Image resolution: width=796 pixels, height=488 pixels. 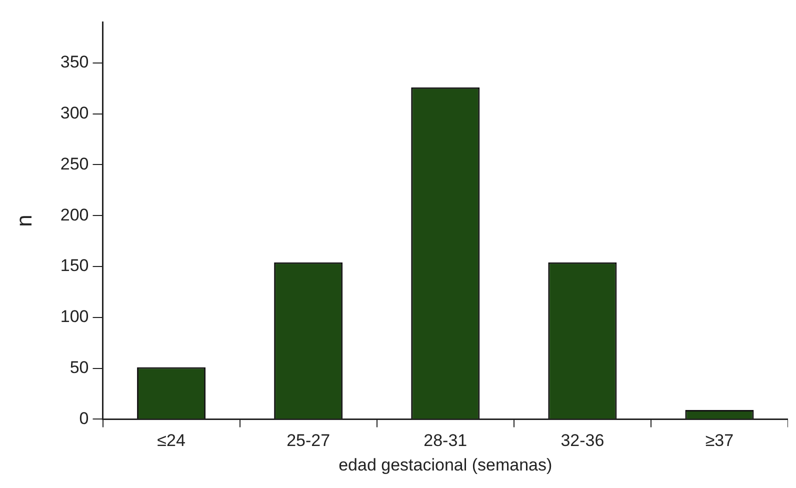 What do you see at coordinates (74, 214) in the screenshot?
I see `y-tick-label: 200` at bounding box center [74, 214].